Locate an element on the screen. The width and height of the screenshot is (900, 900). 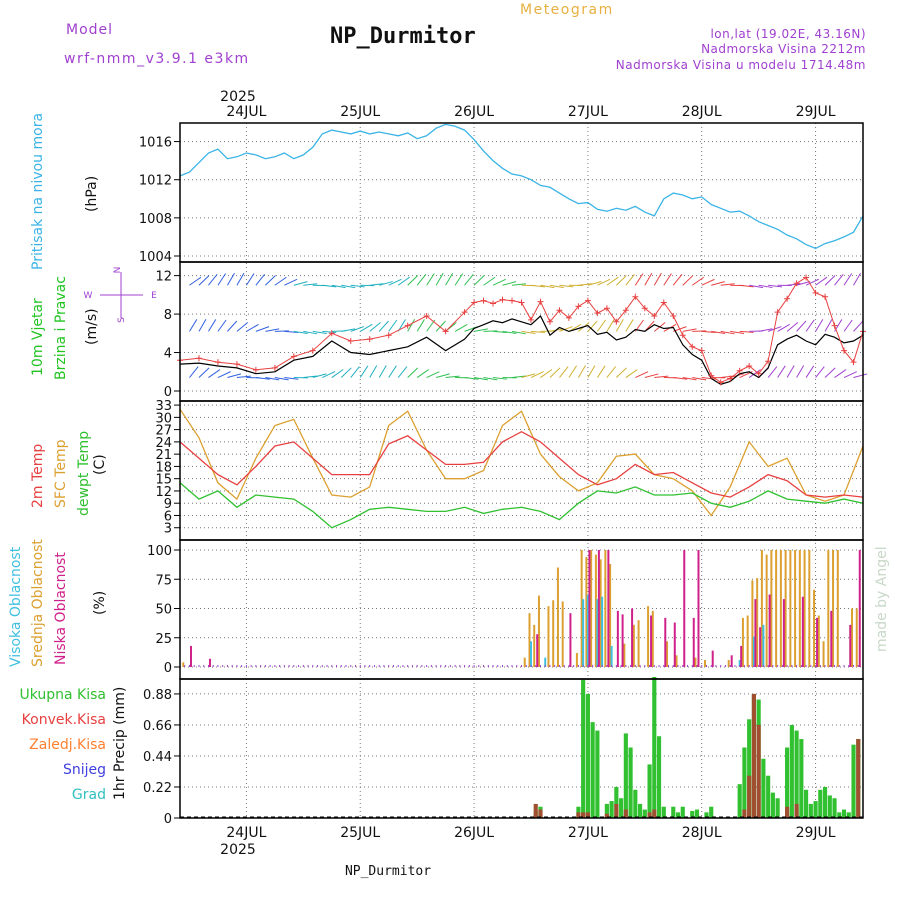
subtitle-meteogram: Meteogram is located at coordinates (567, 10).